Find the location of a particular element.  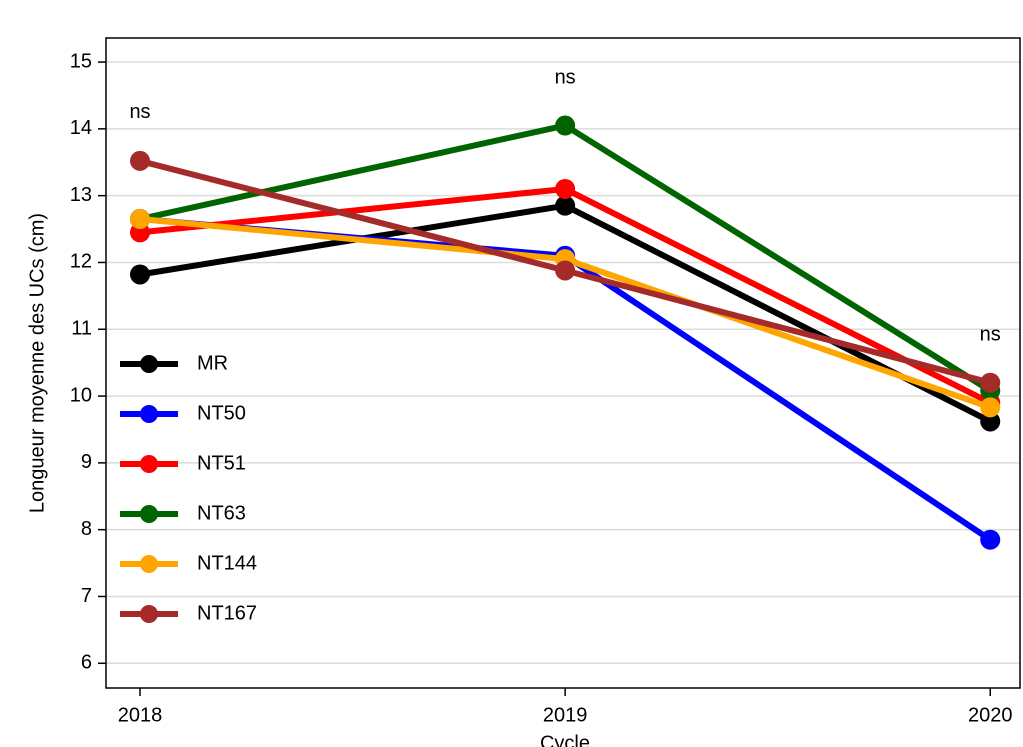

y-tick-label: 6 is located at coordinates (86, 663).